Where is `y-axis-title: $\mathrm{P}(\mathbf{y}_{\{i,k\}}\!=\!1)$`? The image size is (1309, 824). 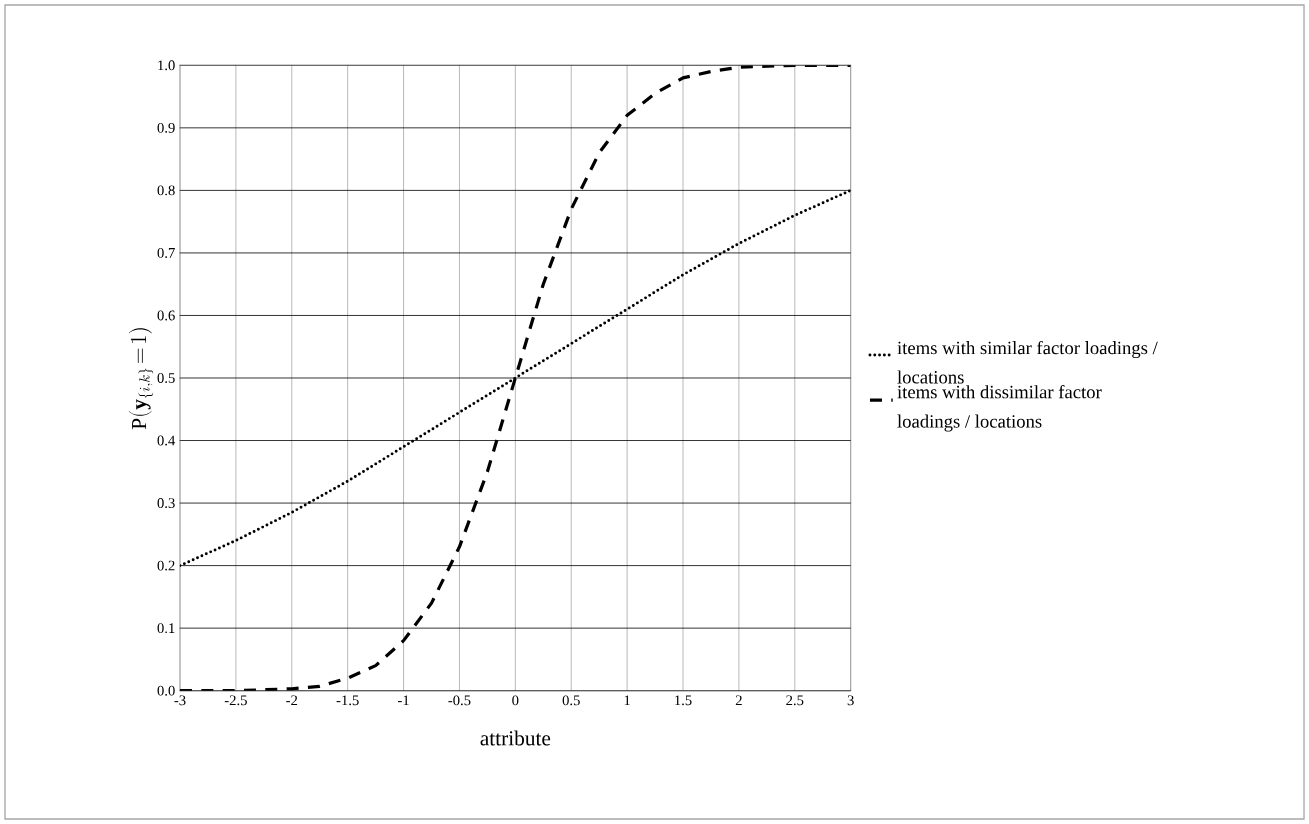
y-axis-title: $\mathrm{P}(\mathbf{y}_{\{i,k\}}\!=\!1)$ is located at coordinates (141, 379).